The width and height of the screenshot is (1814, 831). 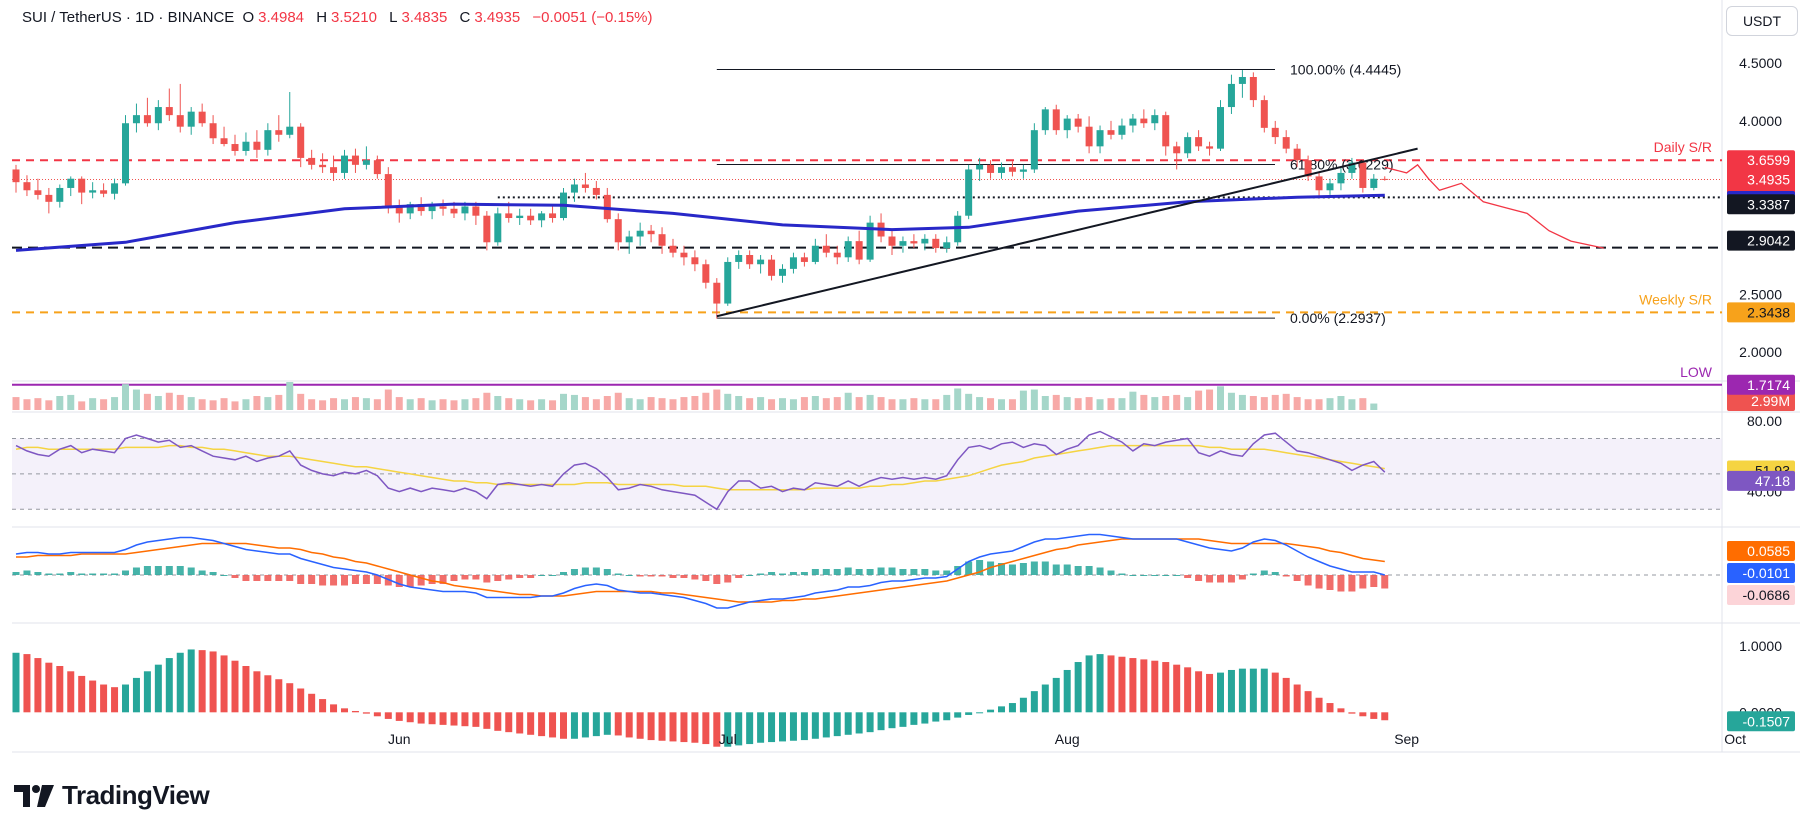 I want to click on price-tick-label: 2.0000, so click(x=1760, y=352).